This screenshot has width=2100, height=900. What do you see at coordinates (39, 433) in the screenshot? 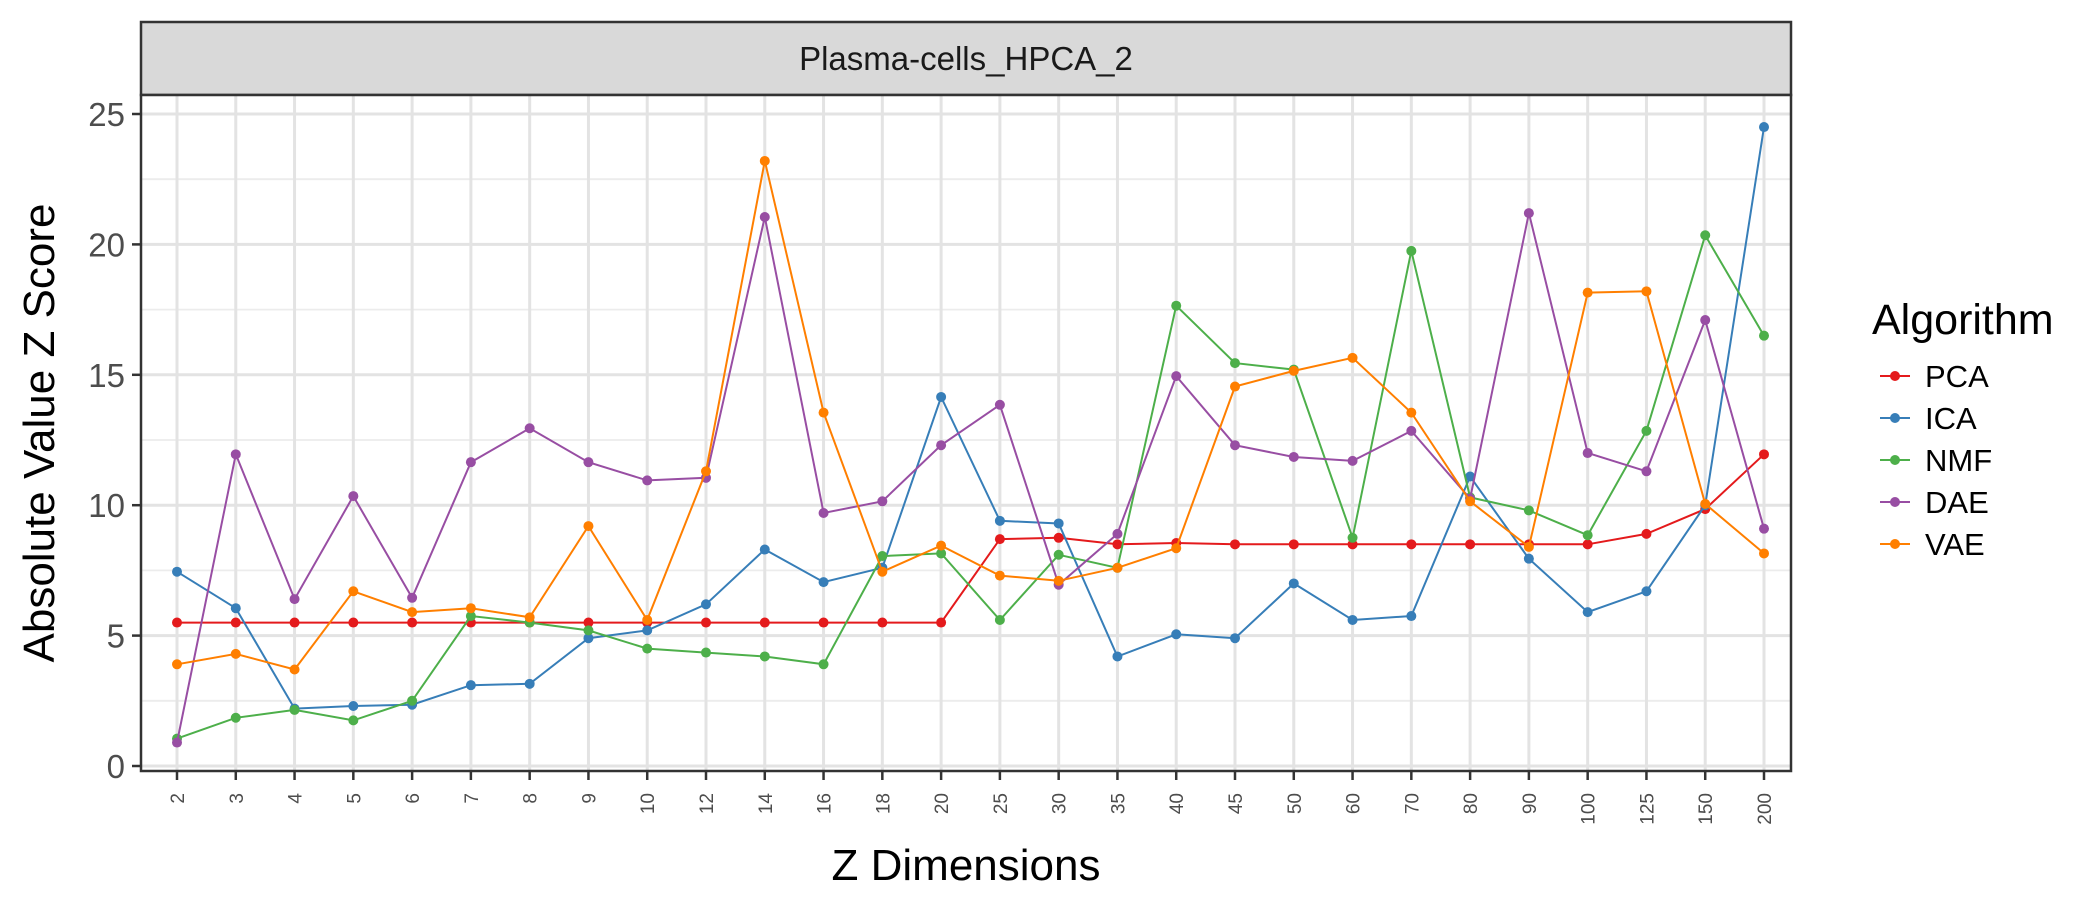
I see `y-axis-label: Absolute Value Z Score` at bounding box center [39, 433].